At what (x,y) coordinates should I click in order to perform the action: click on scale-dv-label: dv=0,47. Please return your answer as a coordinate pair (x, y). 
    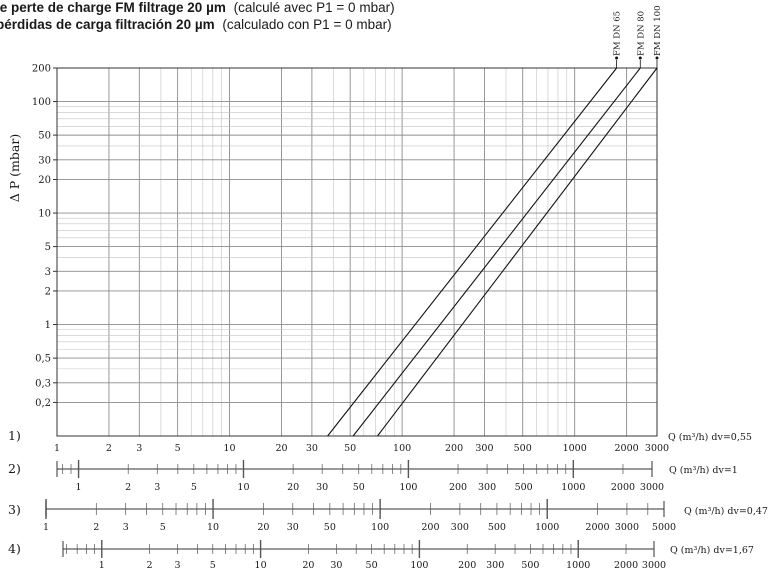
    Looking at the image, I should click on (747, 511).